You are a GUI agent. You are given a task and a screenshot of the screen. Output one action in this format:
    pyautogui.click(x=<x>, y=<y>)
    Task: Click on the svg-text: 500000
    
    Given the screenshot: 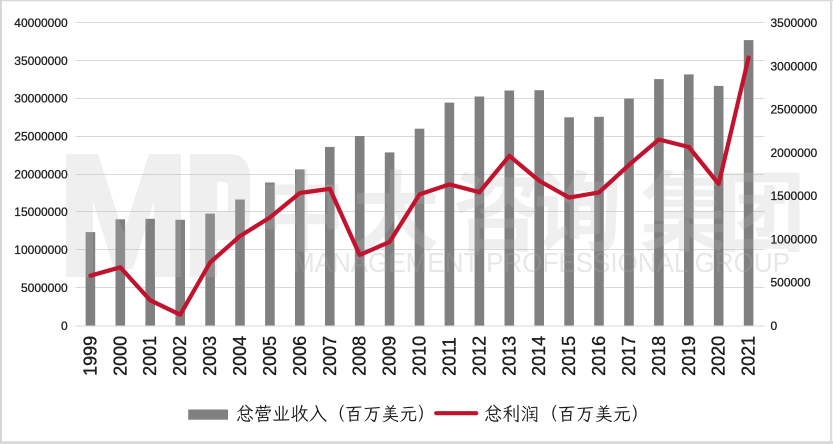 What is the action you would take?
    pyautogui.click(x=791, y=283)
    